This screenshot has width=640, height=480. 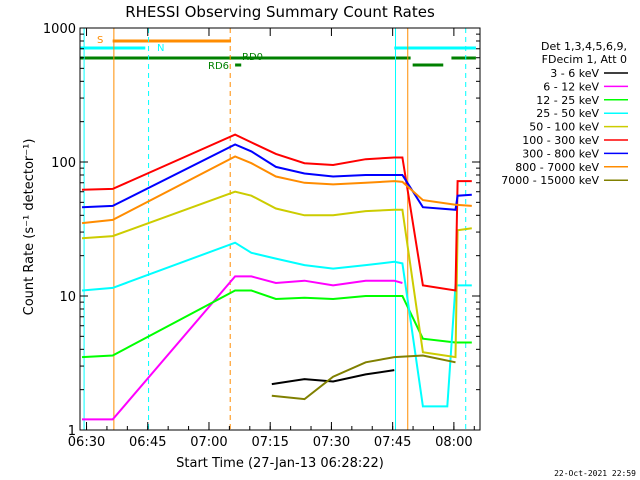 What do you see at coordinates (59, 29) in the screenshot?
I see `y-tick-label-3: 1000` at bounding box center [59, 29].